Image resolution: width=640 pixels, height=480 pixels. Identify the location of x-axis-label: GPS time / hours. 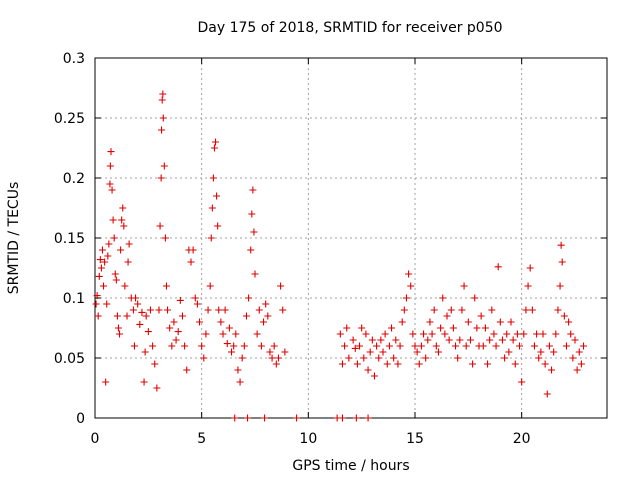
(350, 466).